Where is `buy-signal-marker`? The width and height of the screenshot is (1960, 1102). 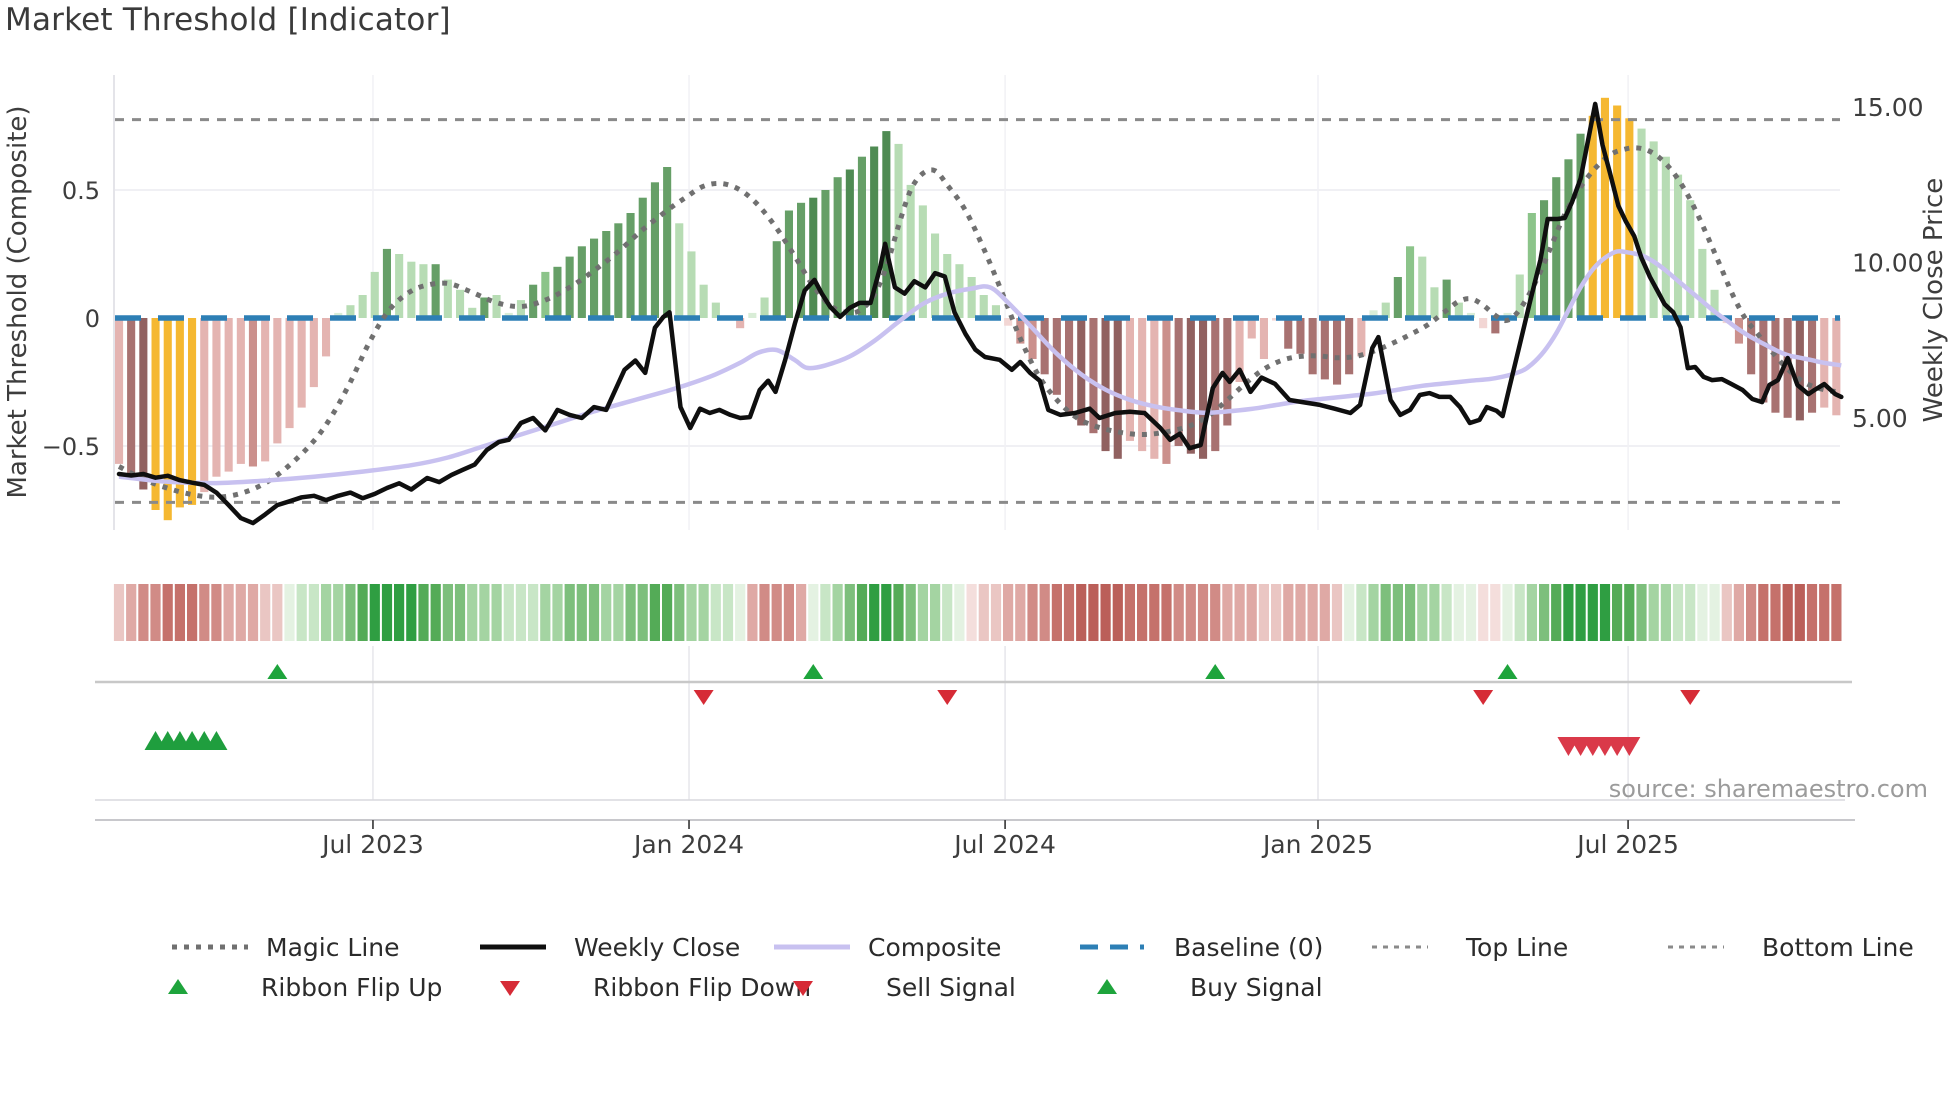 buy-signal-marker is located at coordinates (216, 740).